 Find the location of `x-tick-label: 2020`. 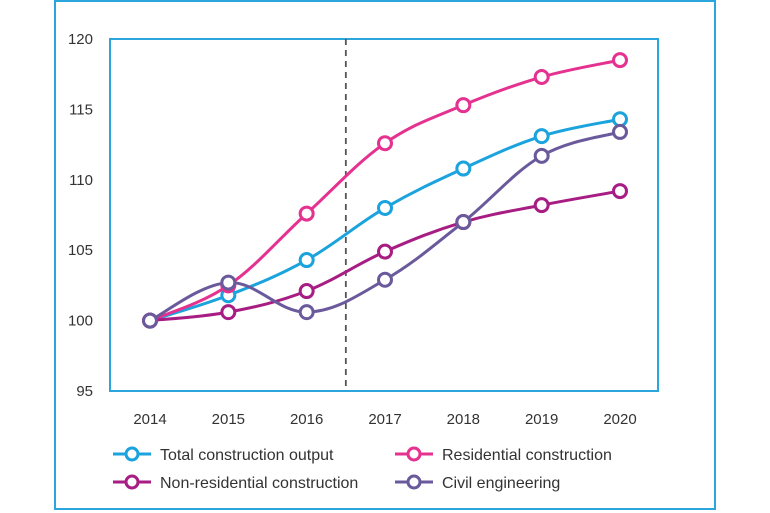

x-tick-label: 2020 is located at coordinates (619, 419).